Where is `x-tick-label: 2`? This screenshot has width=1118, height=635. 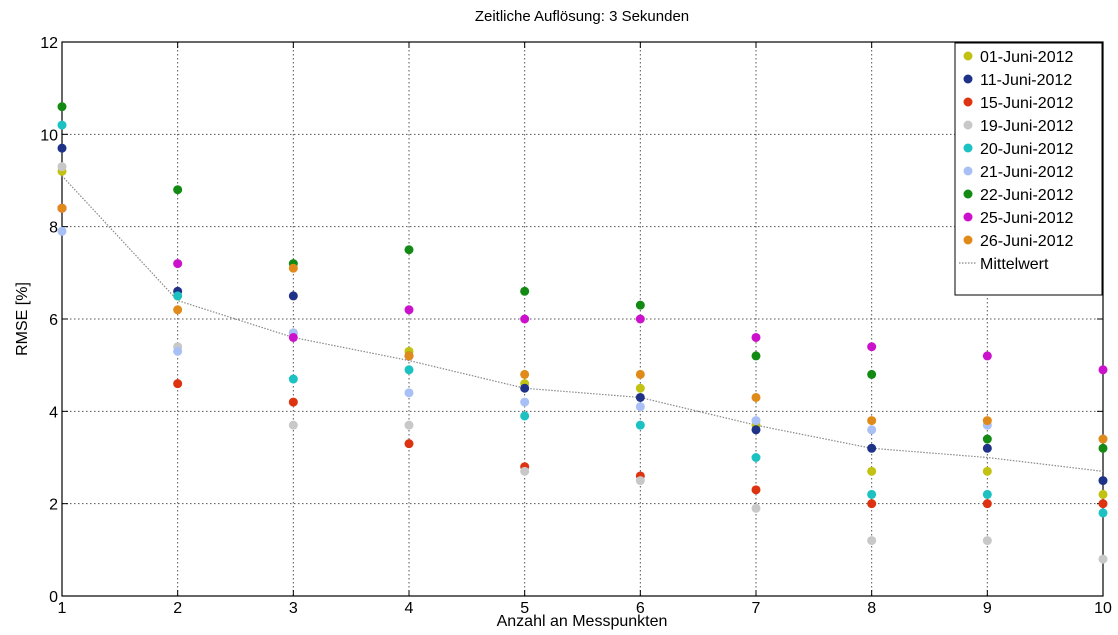
x-tick-label: 2 is located at coordinates (177, 608).